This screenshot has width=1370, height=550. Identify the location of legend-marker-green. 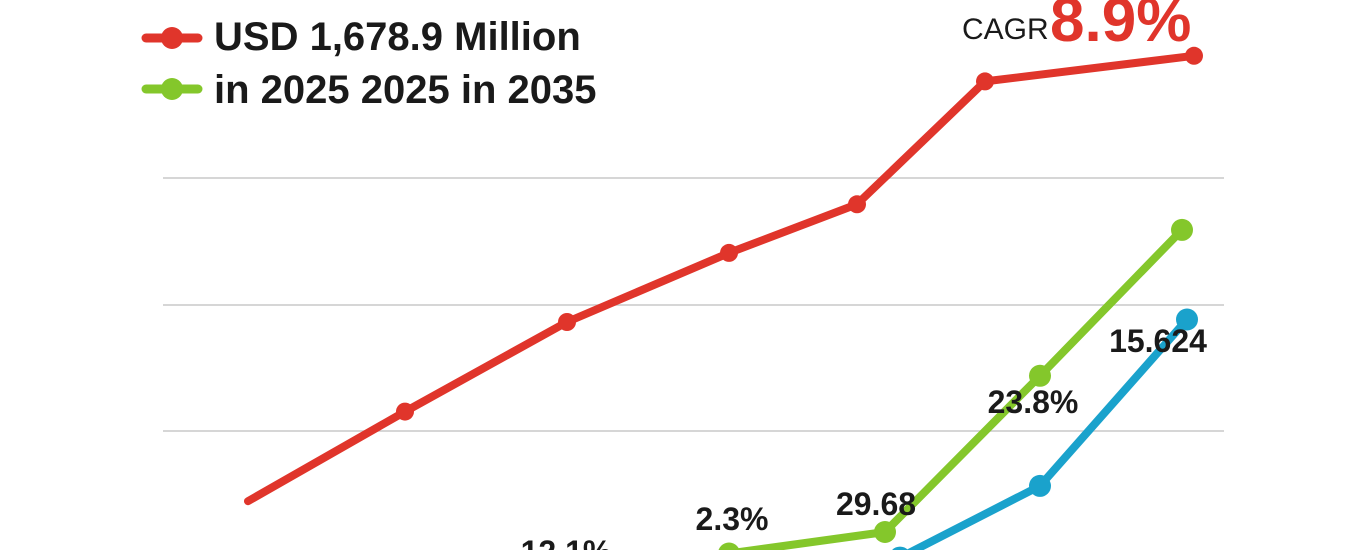
(172, 89).